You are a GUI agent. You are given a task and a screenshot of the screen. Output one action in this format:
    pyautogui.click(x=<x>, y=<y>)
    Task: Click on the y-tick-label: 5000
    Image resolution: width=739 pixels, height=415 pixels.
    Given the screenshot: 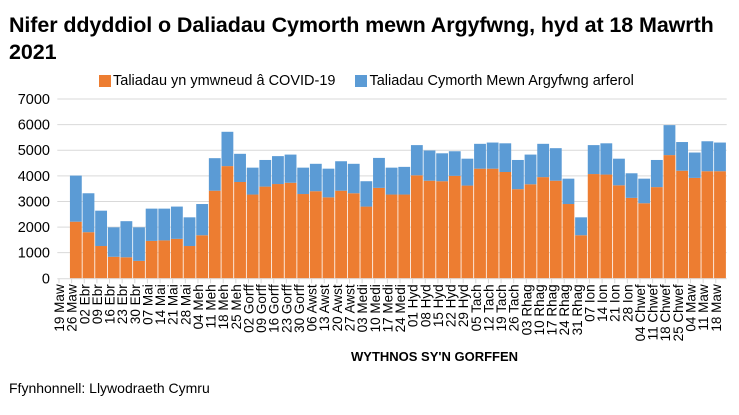 What is the action you would take?
    pyautogui.click(x=34, y=151)
    